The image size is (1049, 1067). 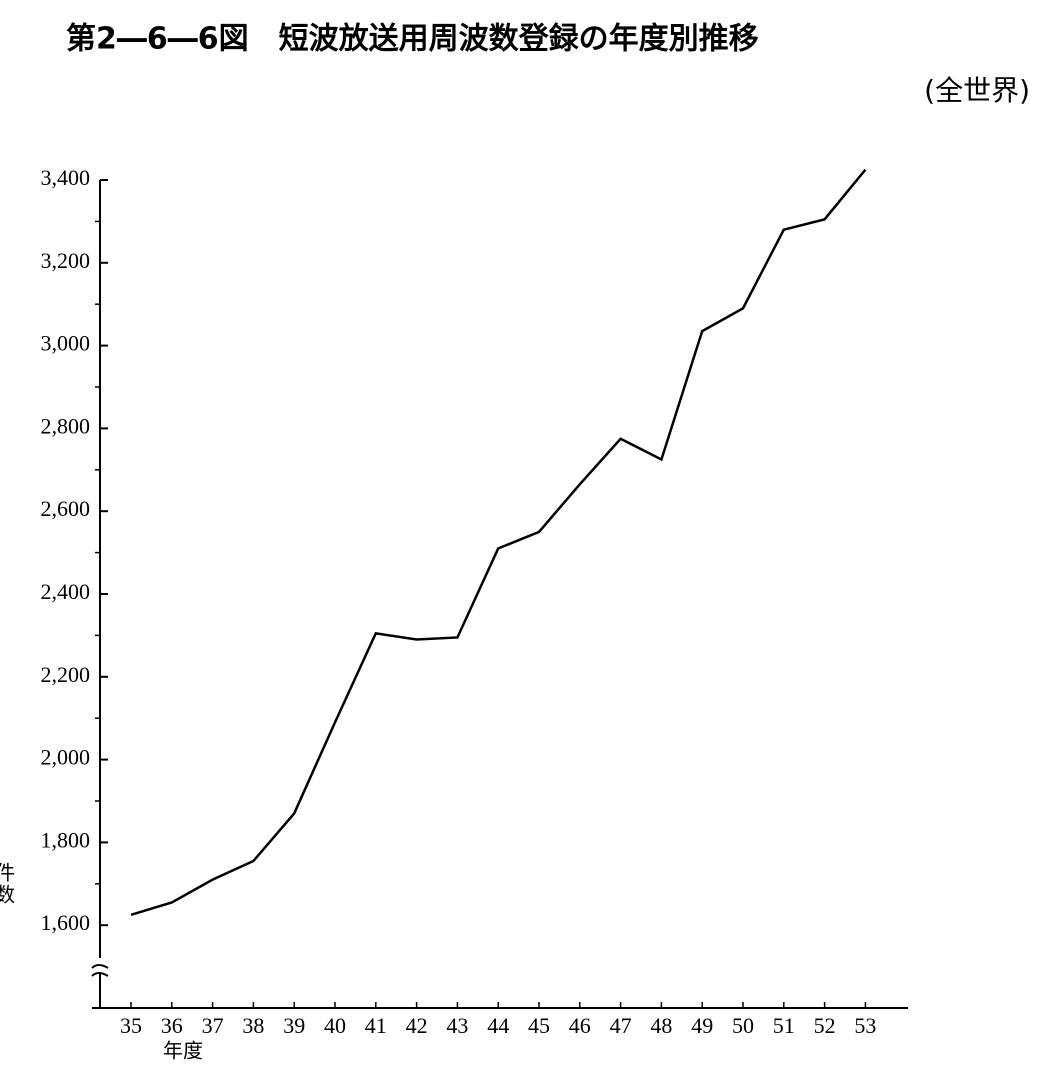 I want to click on y-tick-label: 1,600, so click(x=66, y=922).